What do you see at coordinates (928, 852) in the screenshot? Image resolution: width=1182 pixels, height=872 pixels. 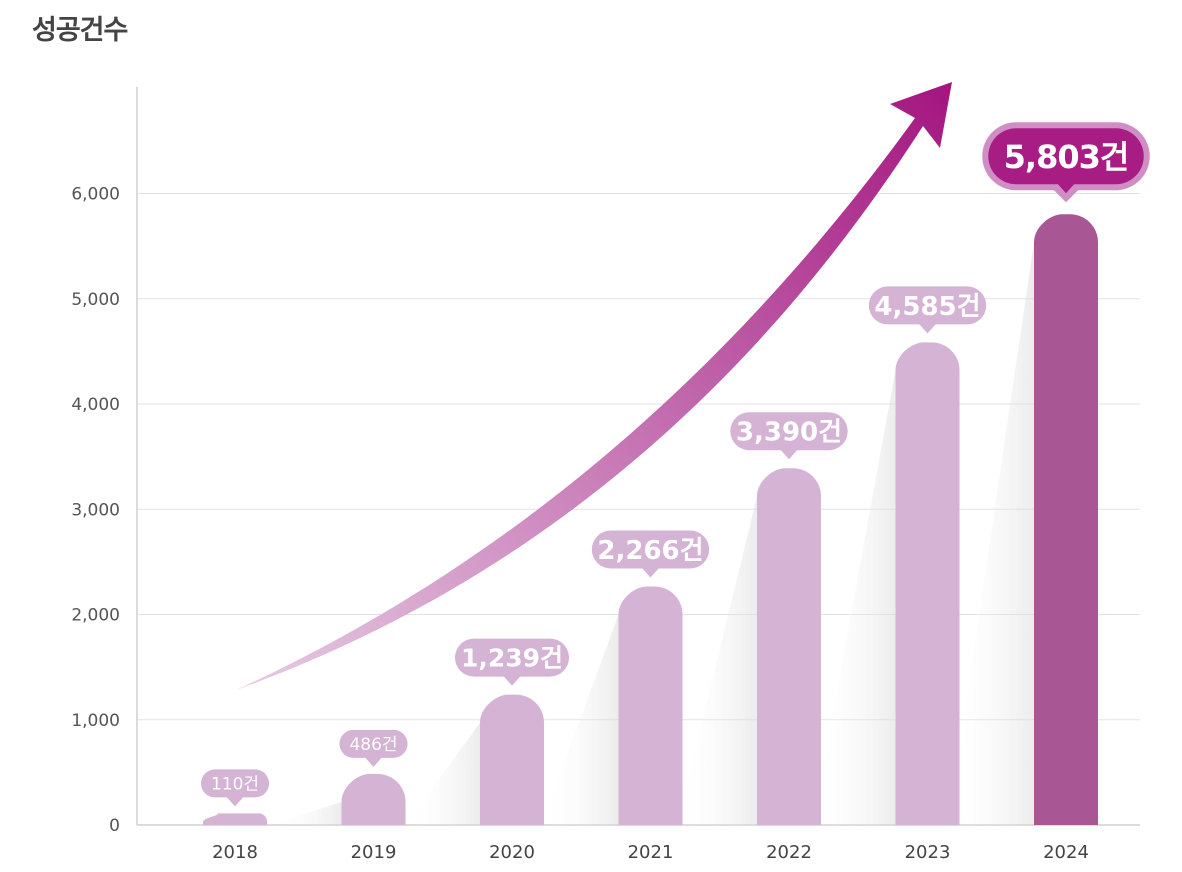 I see `x-tick-label: 2023` at bounding box center [928, 852].